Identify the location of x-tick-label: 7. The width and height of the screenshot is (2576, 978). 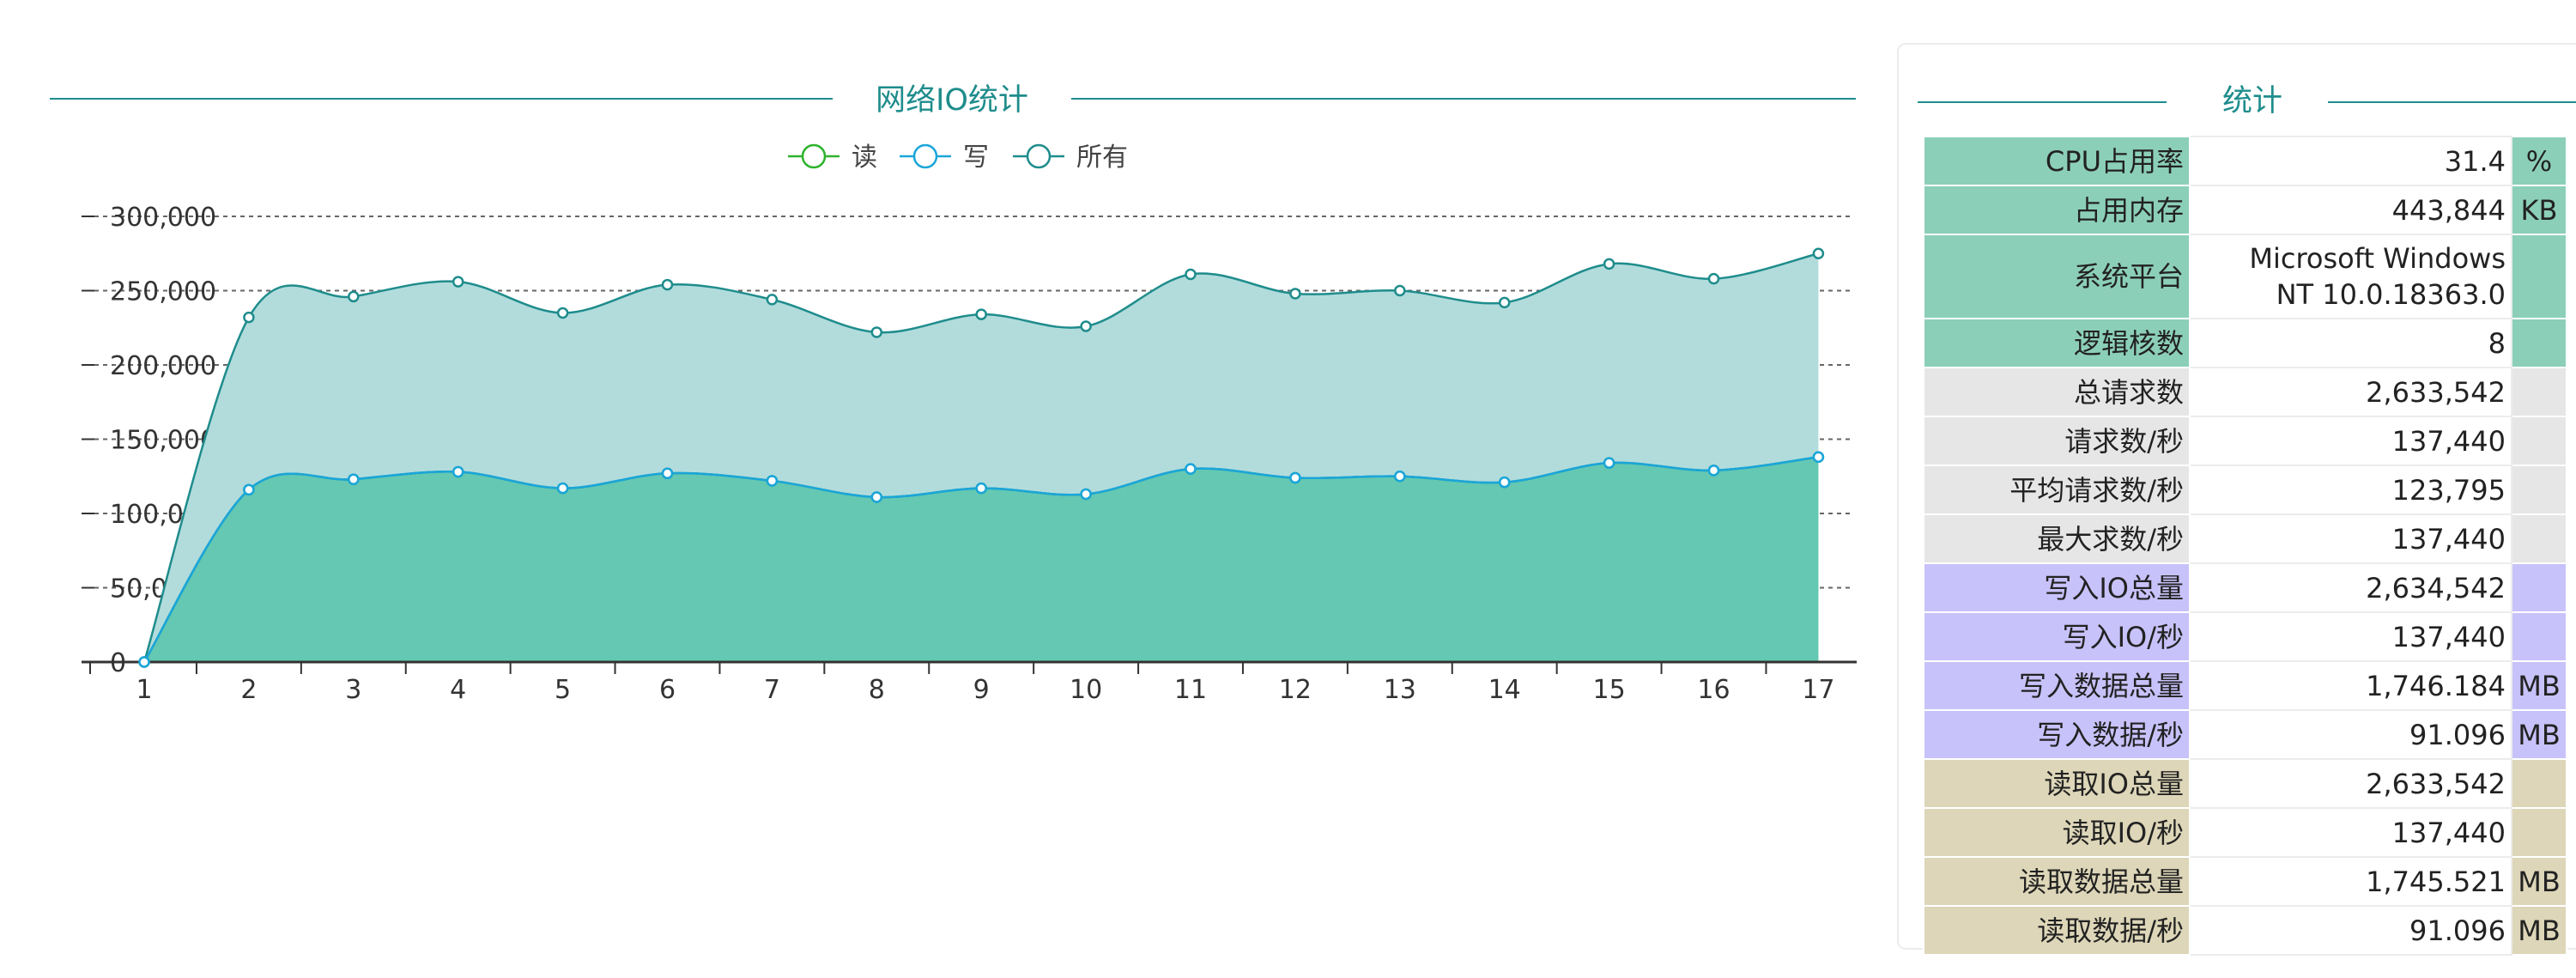
(772, 690).